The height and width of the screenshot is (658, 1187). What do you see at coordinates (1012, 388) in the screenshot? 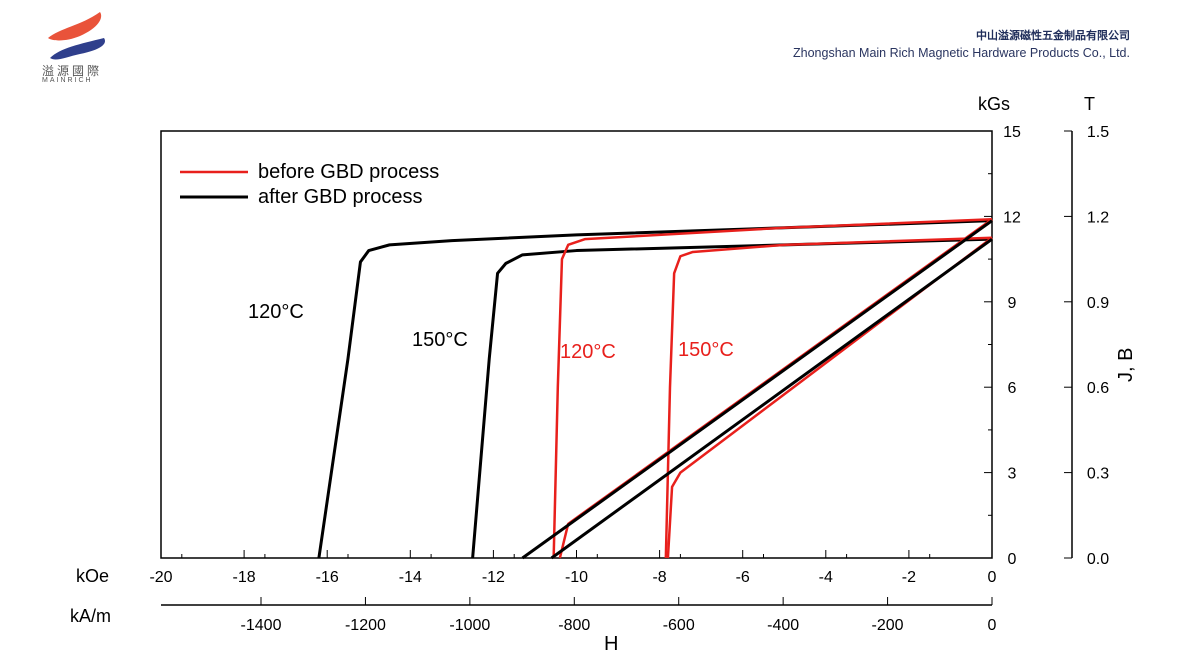
I see `y-tick-label-kGs: 6` at bounding box center [1012, 388].